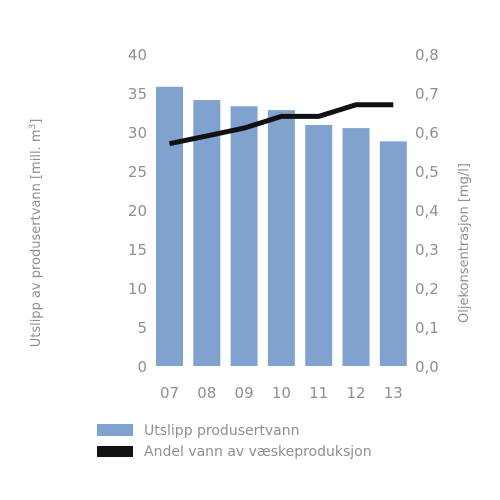 This screenshot has width=500, height=500. What do you see at coordinates (137, 250) in the screenshot?
I see `left-tick-label: 15` at bounding box center [137, 250].